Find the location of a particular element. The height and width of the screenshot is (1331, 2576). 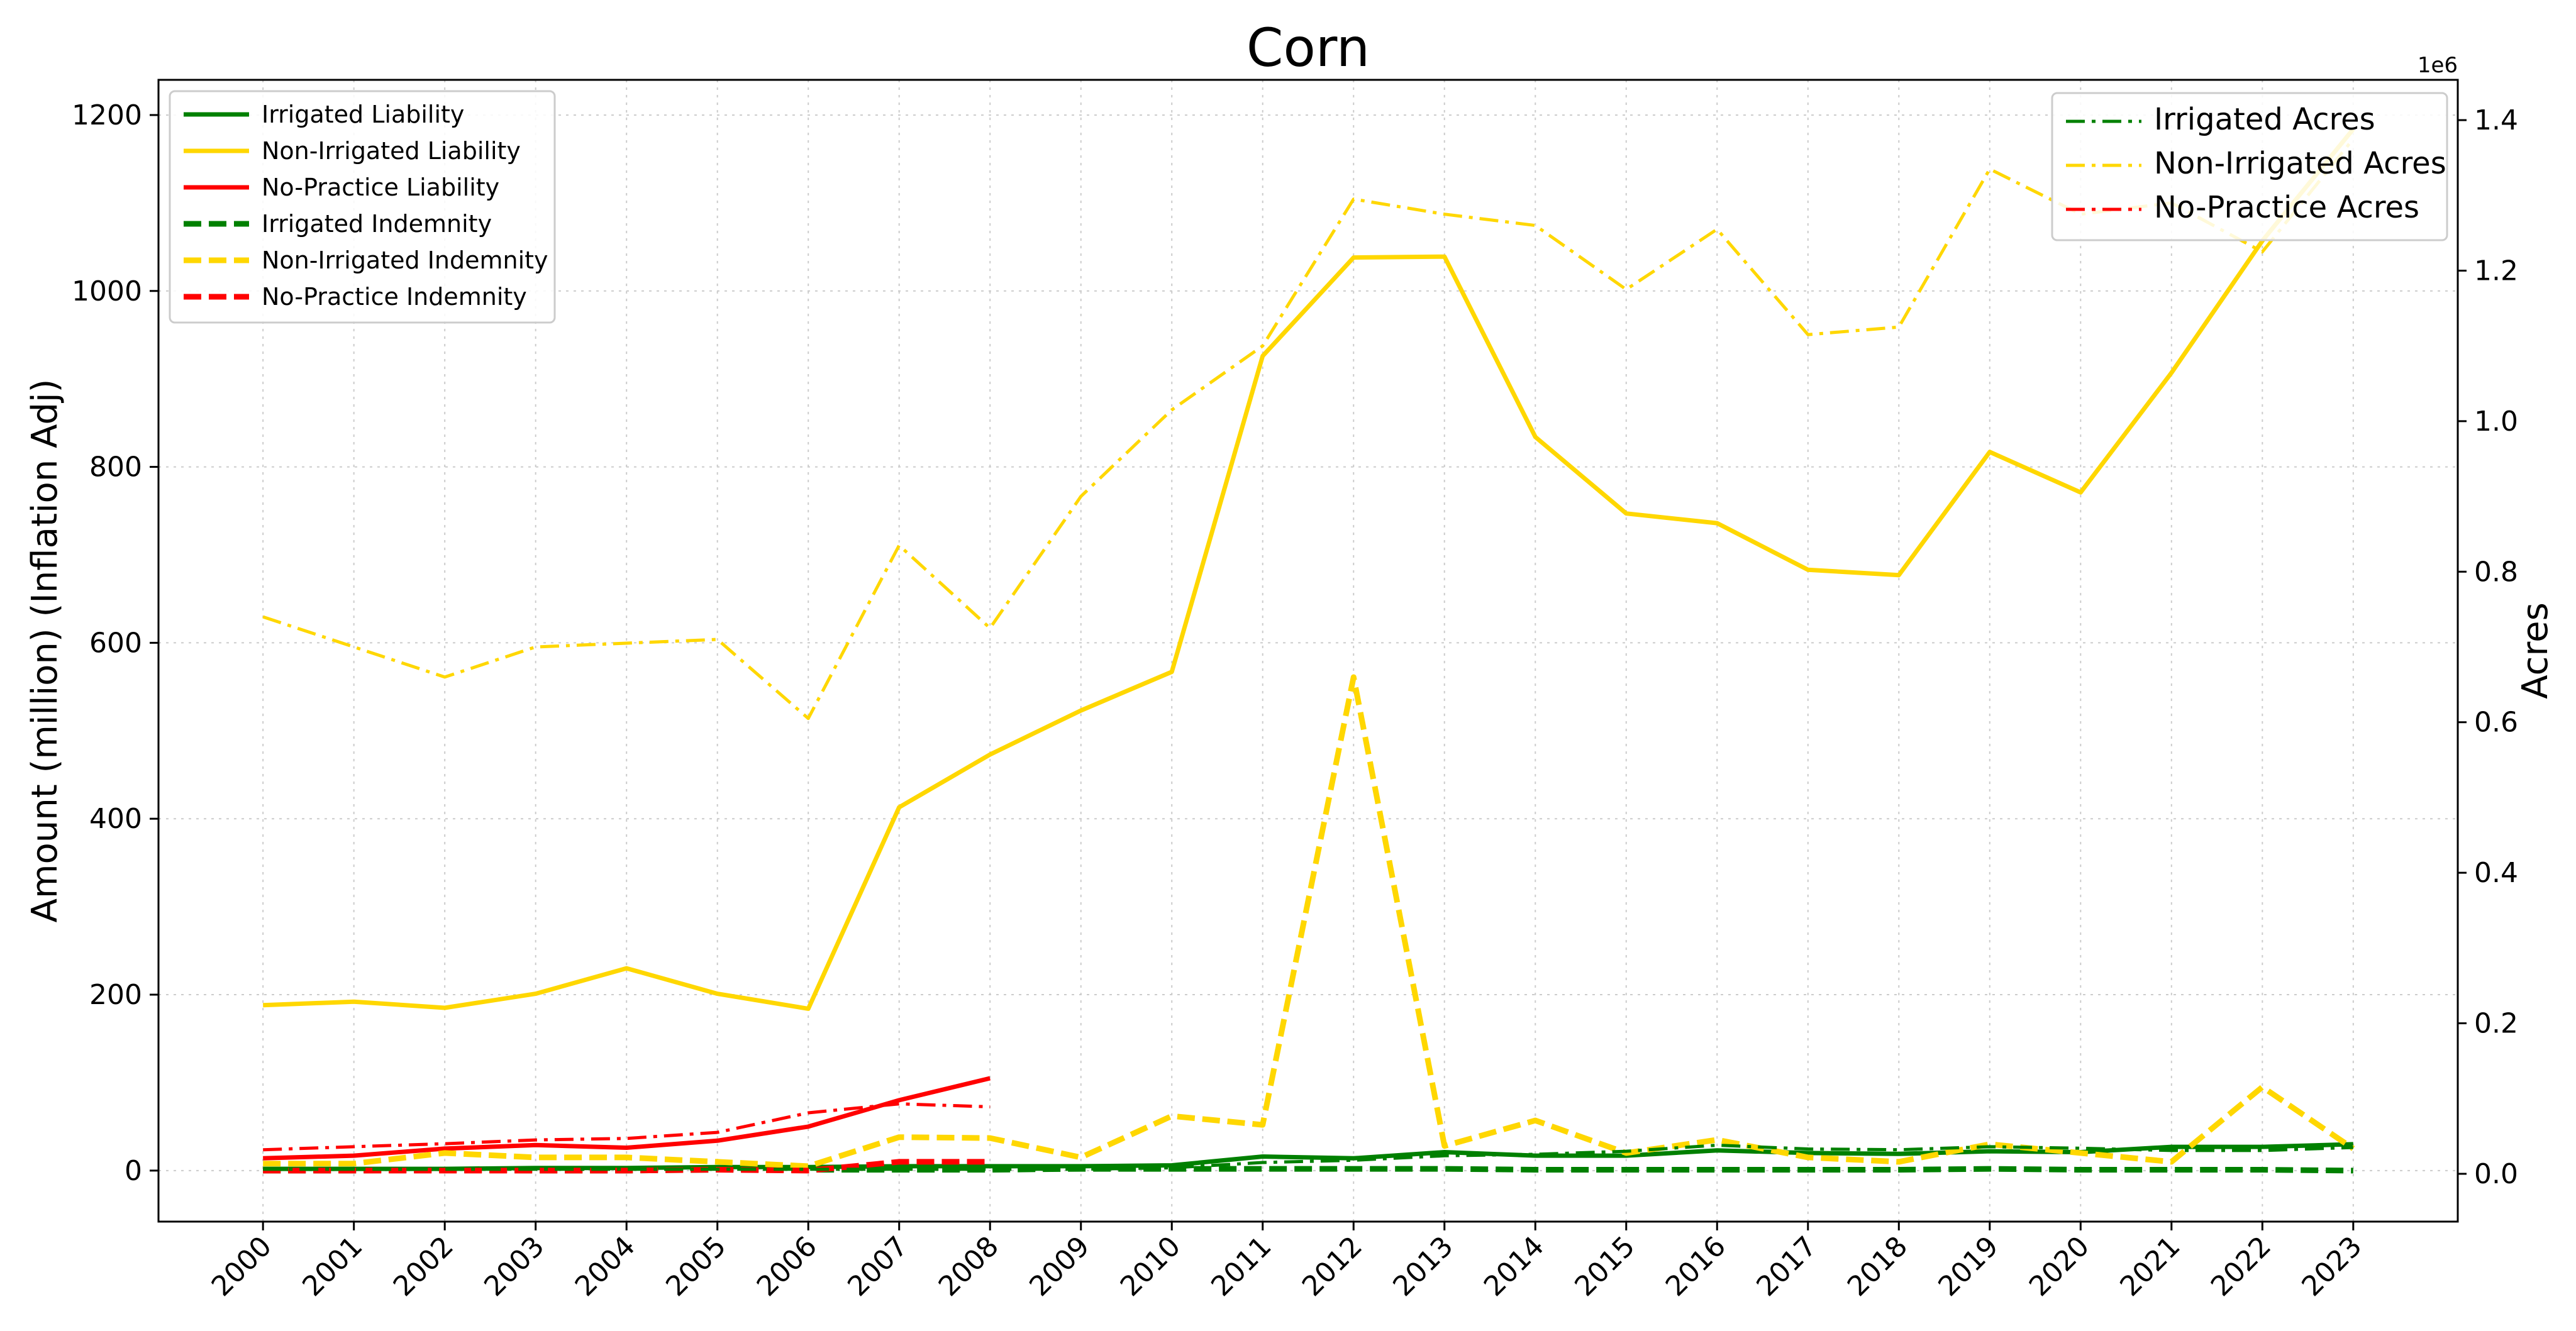

x-tick-label: 2005 is located at coordinates (696, 1266).